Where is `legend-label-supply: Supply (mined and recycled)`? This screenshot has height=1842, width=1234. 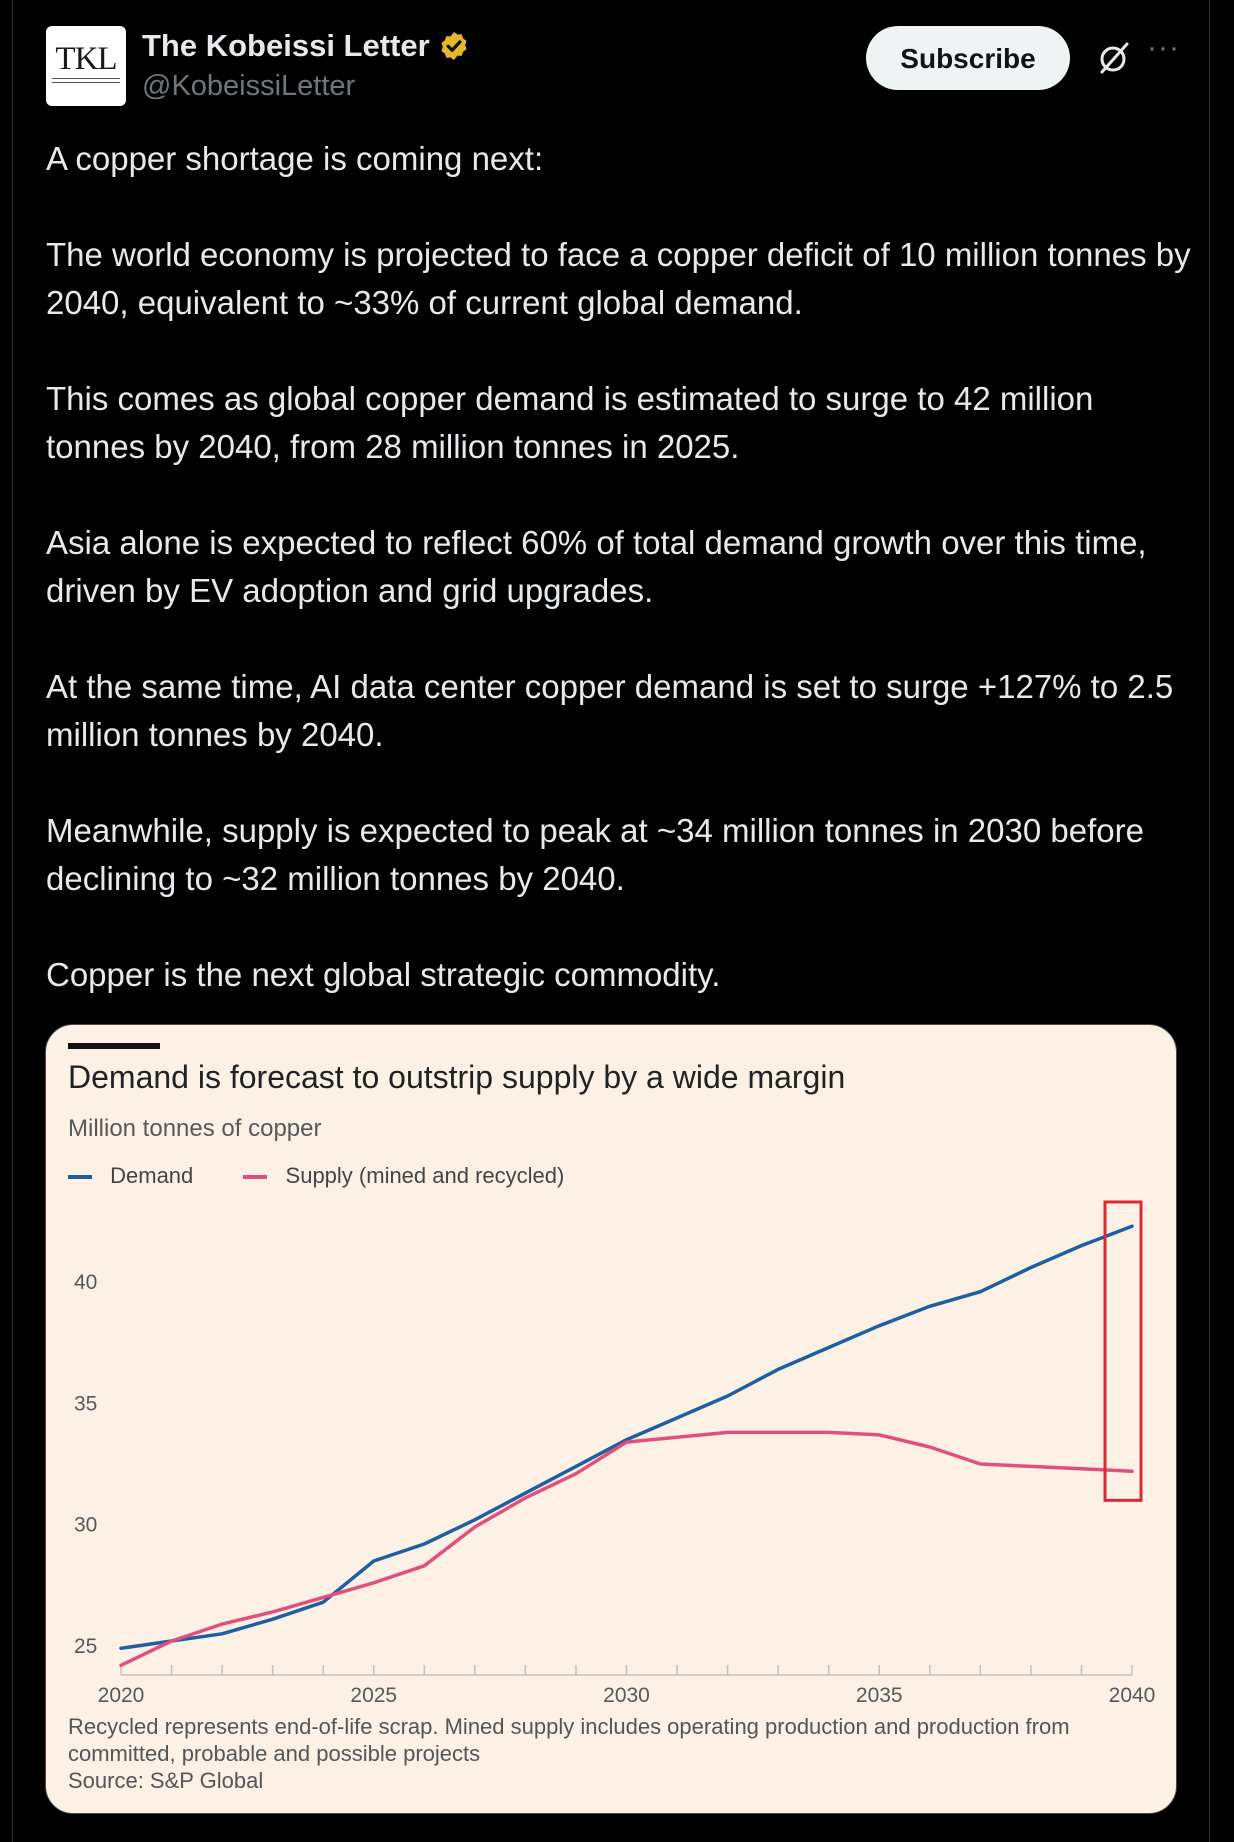 legend-label-supply: Supply (mined and recycled) is located at coordinates (425, 1175).